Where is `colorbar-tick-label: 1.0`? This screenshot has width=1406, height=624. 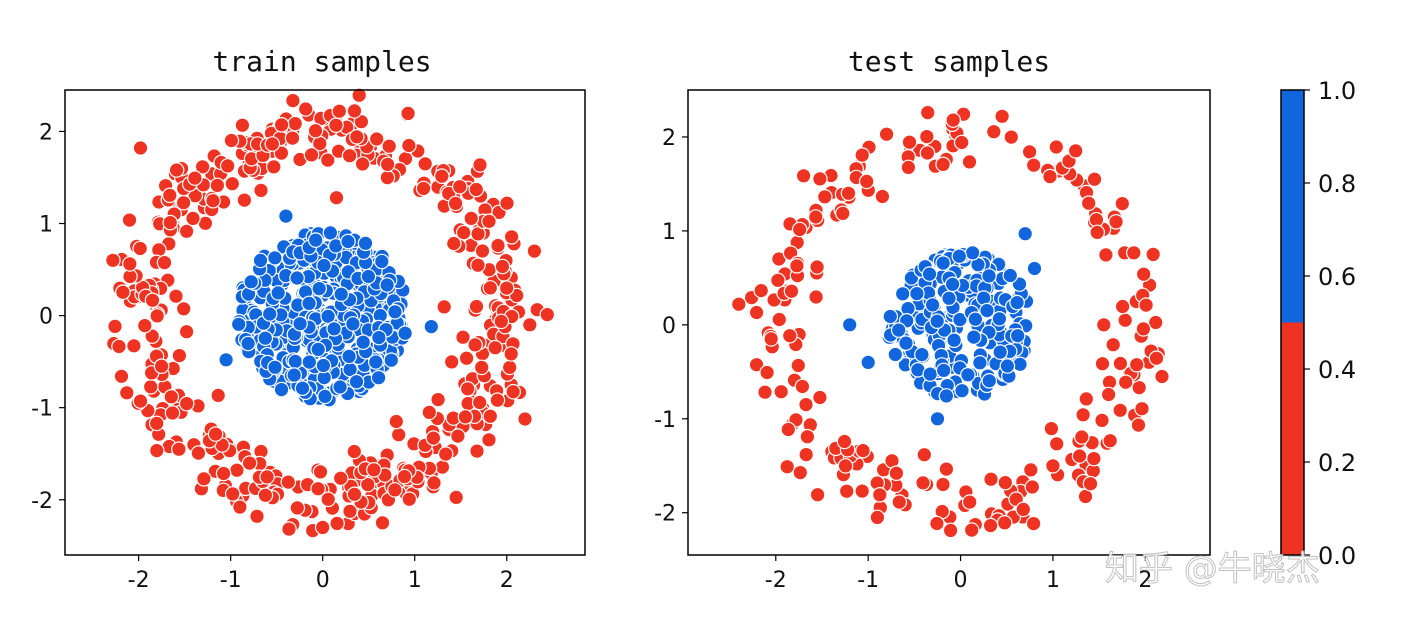 colorbar-tick-label: 1.0 is located at coordinates (1337, 91).